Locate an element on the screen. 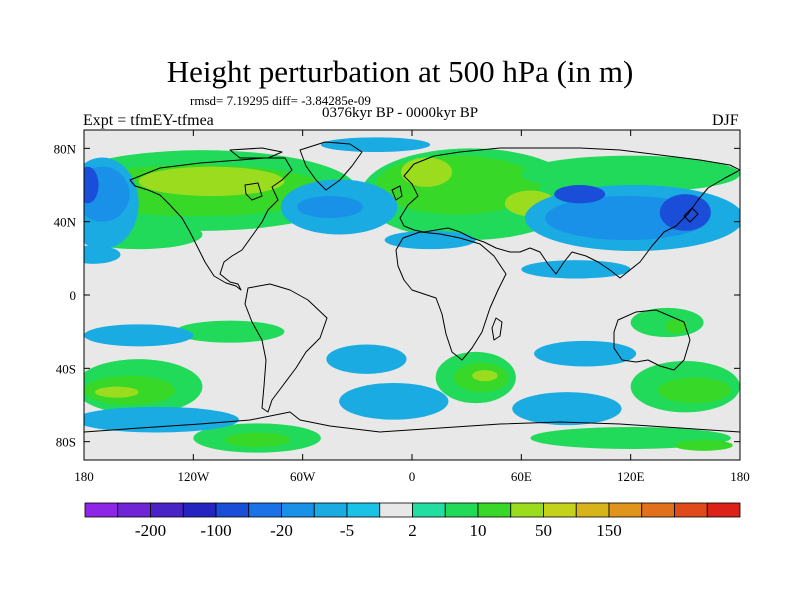 The width and height of the screenshot is (800, 600). contour-sh-belt-ind is located at coordinates (567, 409).